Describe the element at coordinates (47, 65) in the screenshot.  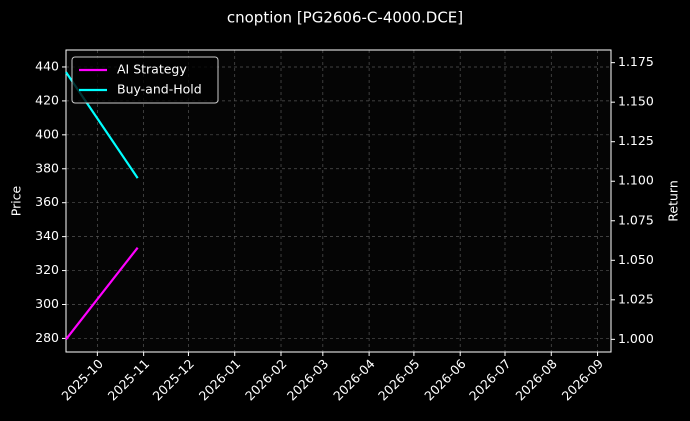
I see `y-tick-label: 440` at that location.